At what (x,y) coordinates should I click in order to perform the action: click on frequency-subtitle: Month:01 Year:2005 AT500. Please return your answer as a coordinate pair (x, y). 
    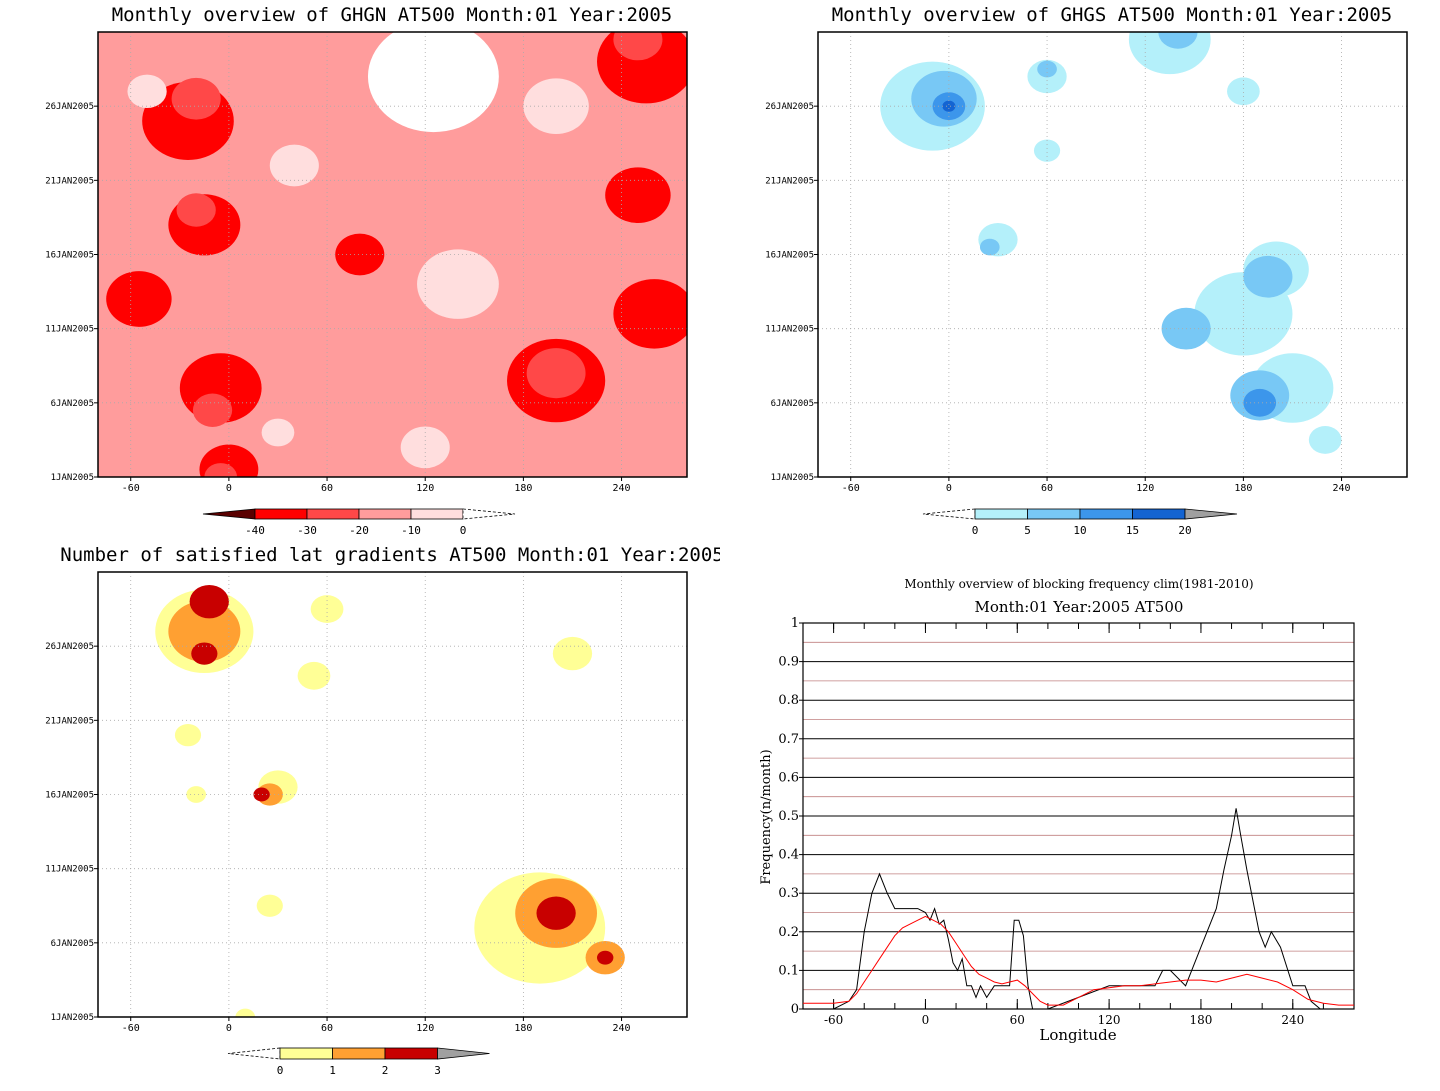
    Looking at the image, I should click on (1079, 607).